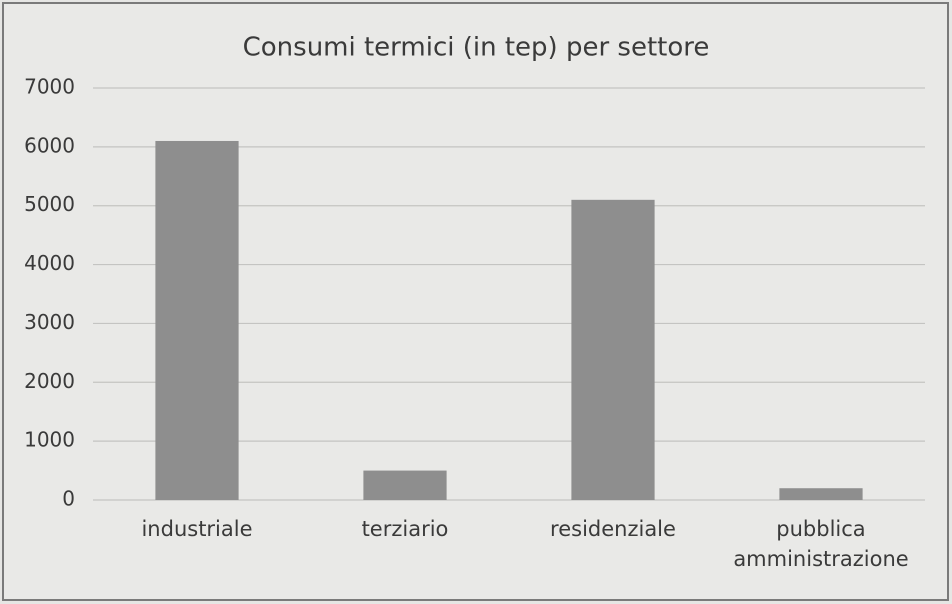 This screenshot has width=952, height=604. Describe the element at coordinates (68, 499) in the screenshot. I see `y-tick-label: 0` at that location.